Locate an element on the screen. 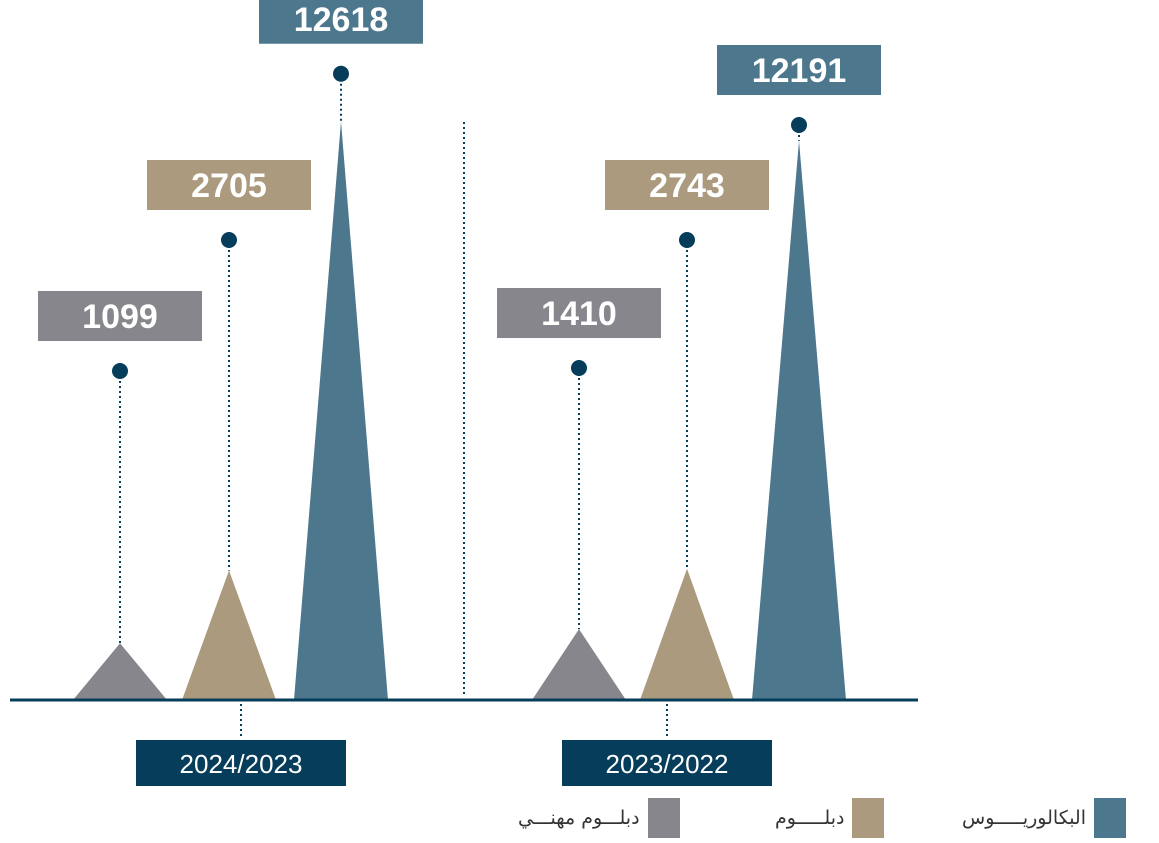  legend-item-vocational: دبلـــوم مهنـــي is located at coordinates (599, 818).